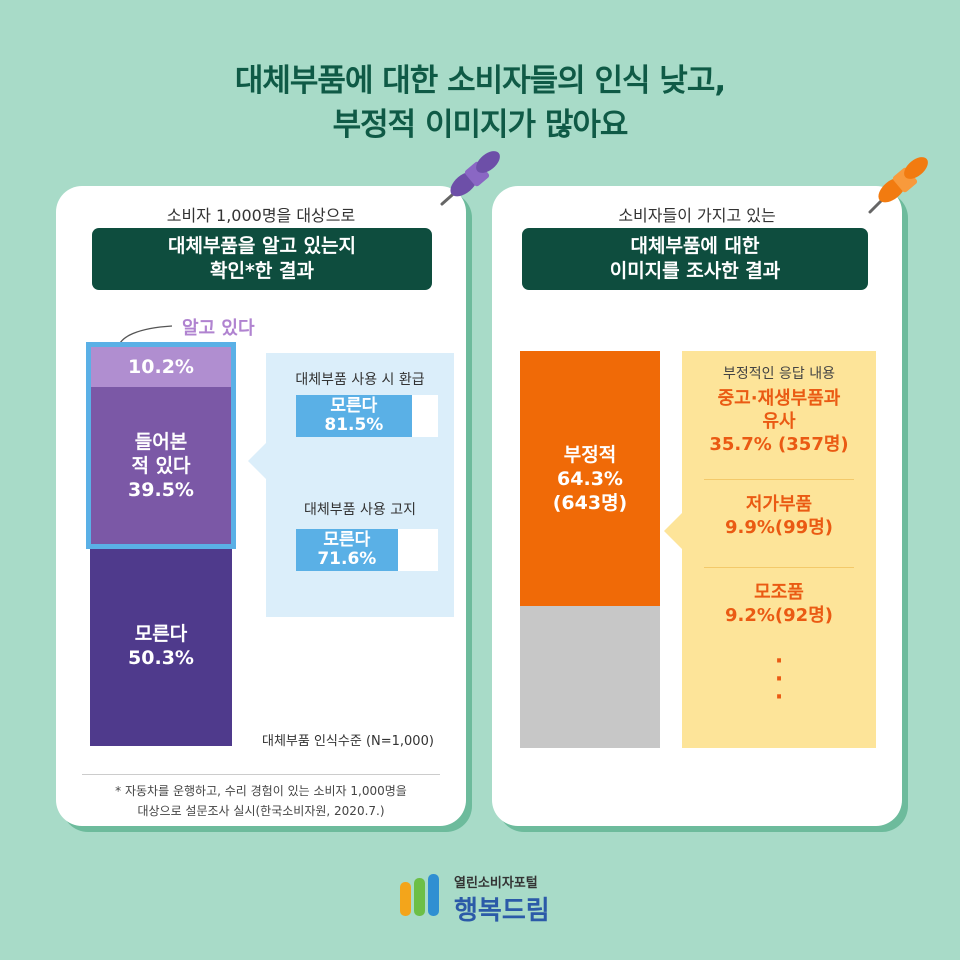 The width and height of the screenshot is (960, 960). What do you see at coordinates (695, 246) in the screenshot?
I see `image-heading-line1: 대체부품에 대한` at bounding box center [695, 246].